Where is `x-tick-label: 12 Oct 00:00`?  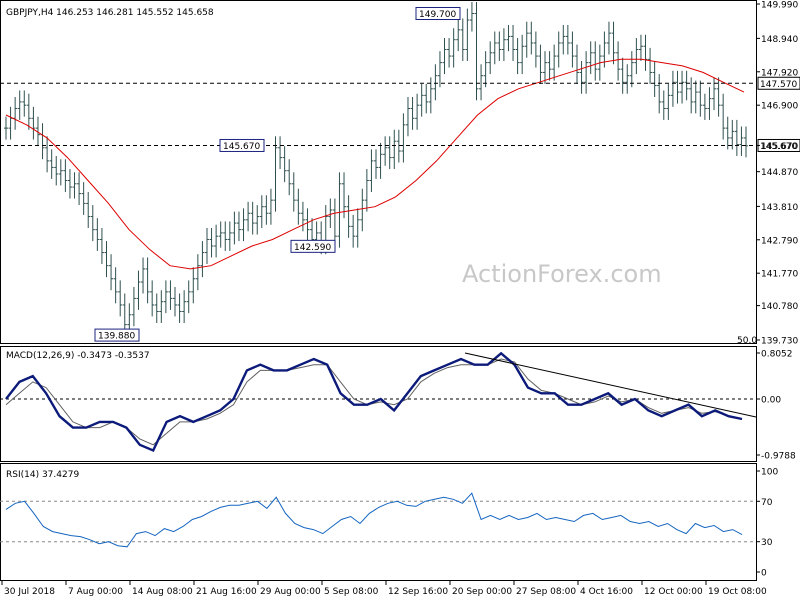 x-tick-label: 12 Oct 00:00 is located at coordinates (673, 592).